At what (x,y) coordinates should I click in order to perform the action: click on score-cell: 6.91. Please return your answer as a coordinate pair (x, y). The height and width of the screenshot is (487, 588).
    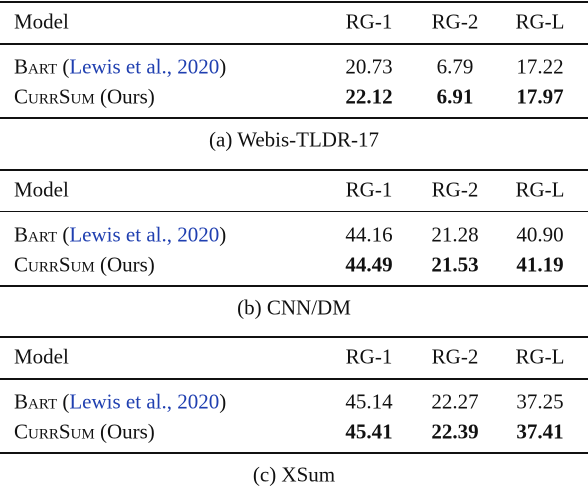
    Looking at the image, I should click on (455, 96).